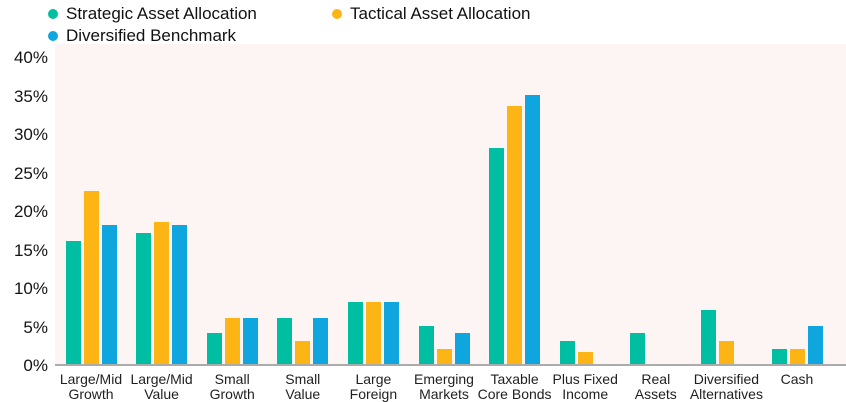  I want to click on y-axis-tick-label: 35%, so click(30, 96).